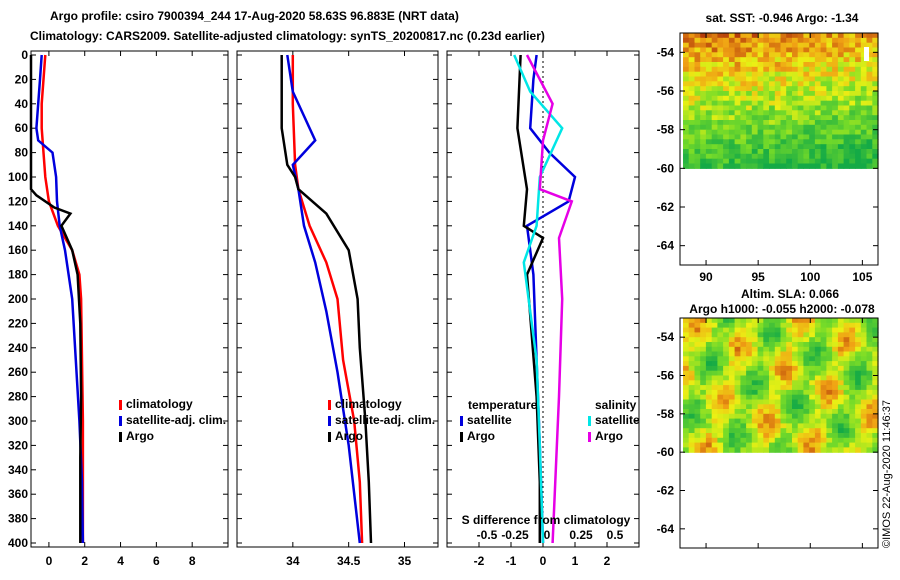  Describe the element at coordinates (581, 535) in the screenshot. I see `secondary-tick-label: 0.25` at that location.